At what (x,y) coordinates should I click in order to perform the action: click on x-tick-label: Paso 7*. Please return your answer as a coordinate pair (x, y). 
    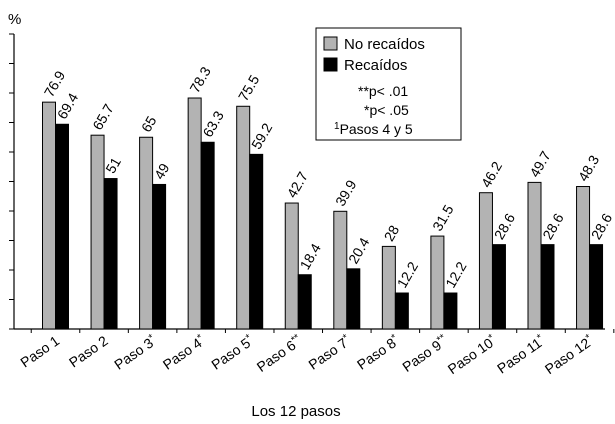
    Looking at the image, I should click on (329, 352).